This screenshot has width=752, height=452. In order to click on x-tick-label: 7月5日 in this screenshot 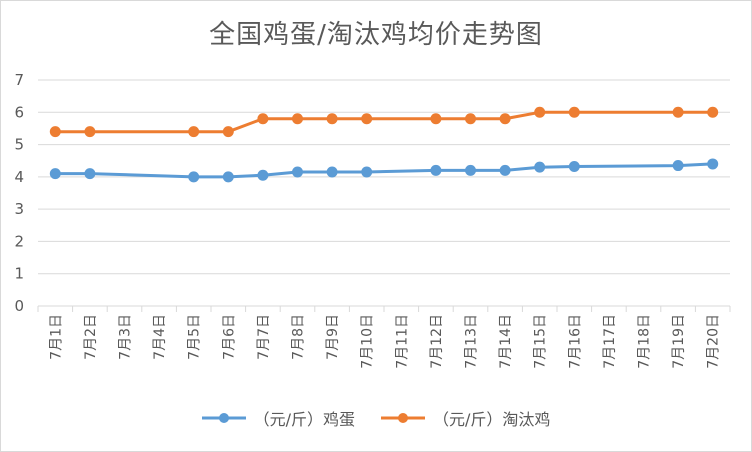, I will do `click(195, 337)`.